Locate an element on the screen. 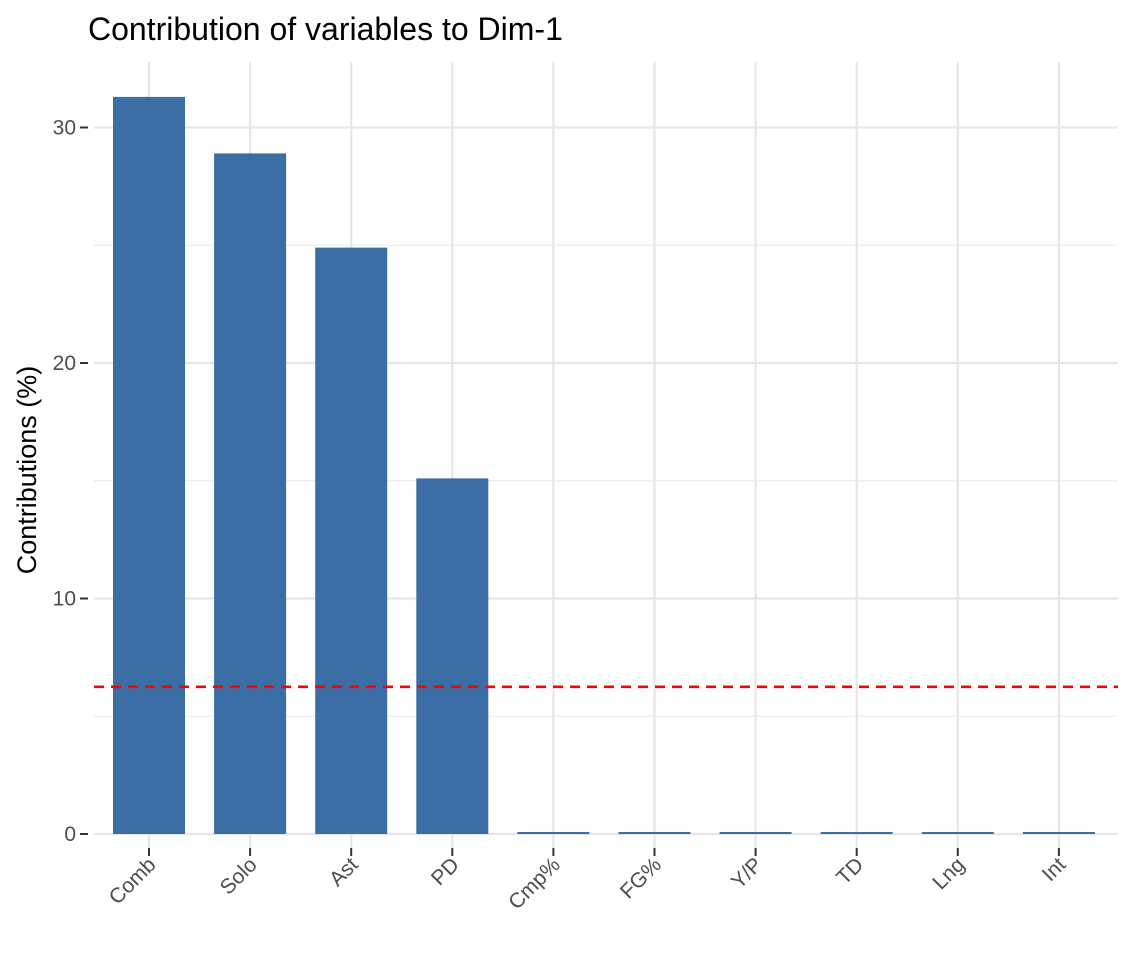 The width and height of the screenshot is (1134, 964). bar-Solo is located at coordinates (250, 493).